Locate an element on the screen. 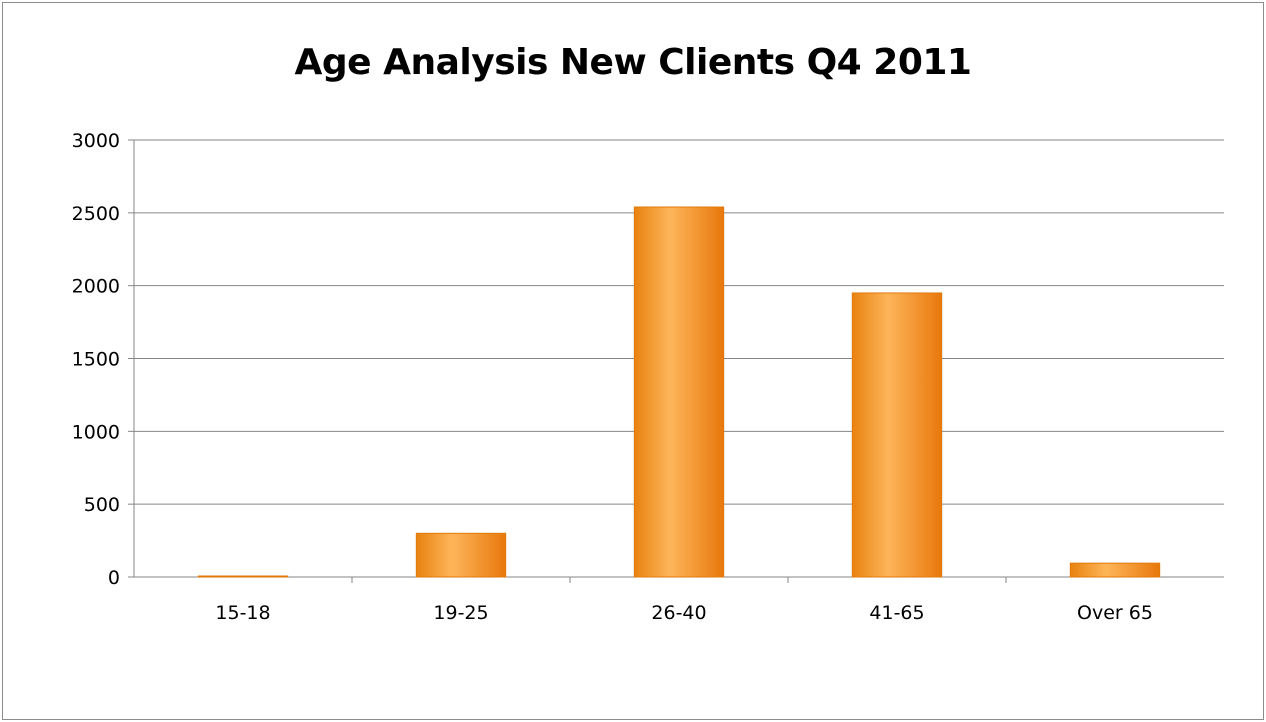 The height and width of the screenshot is (722, 1266). y-tick-label: 0 is located at coordinates (114, 578).